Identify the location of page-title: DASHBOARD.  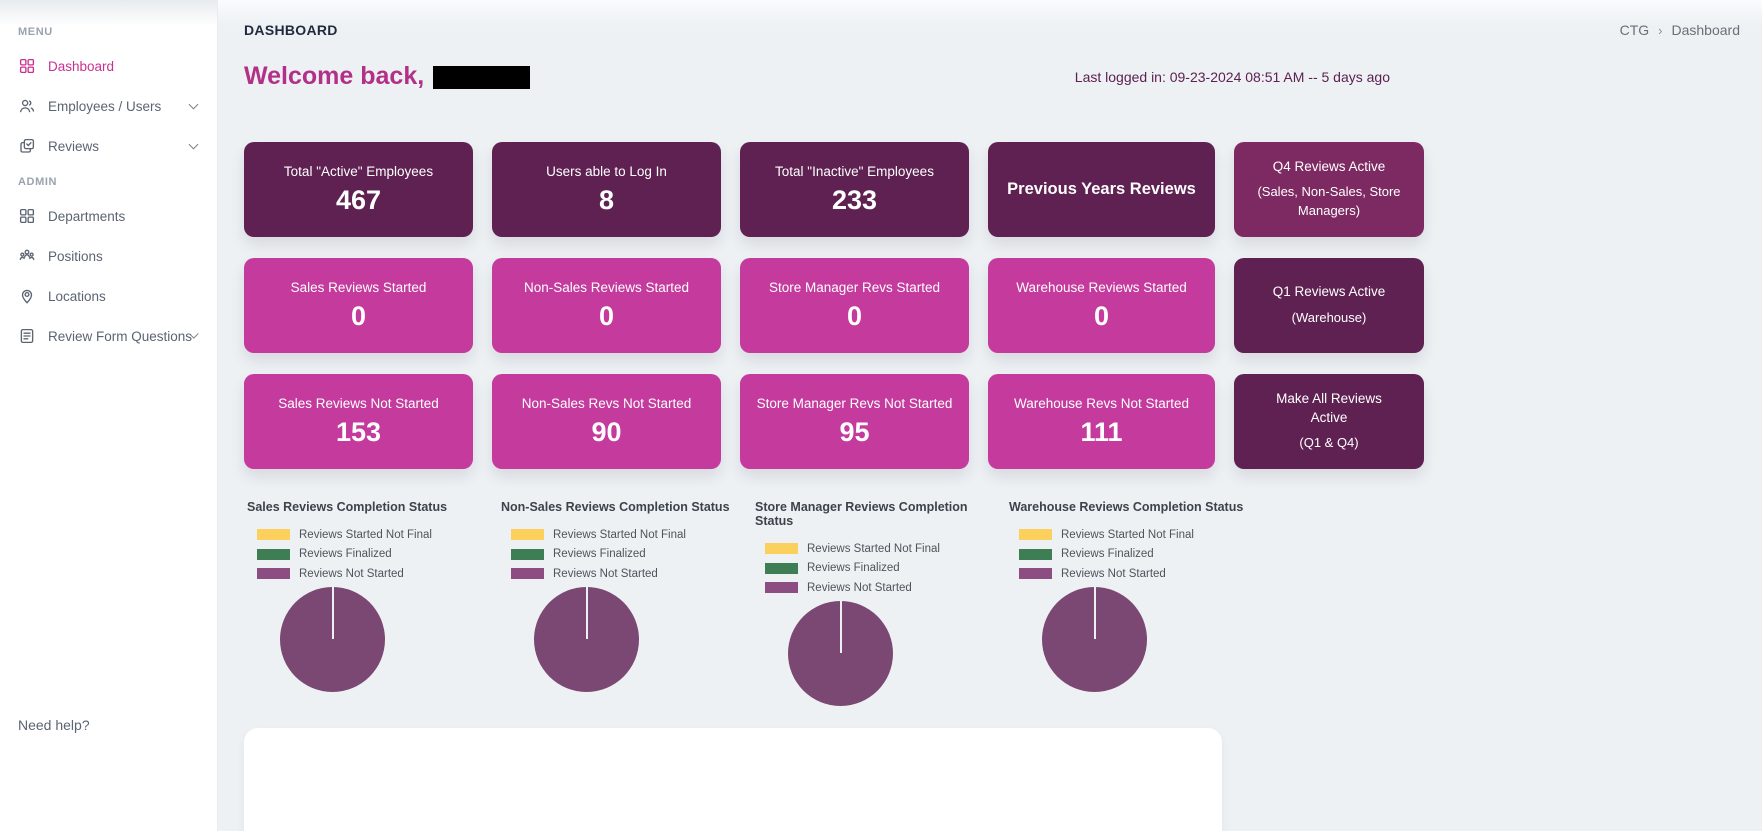
(291, 30).